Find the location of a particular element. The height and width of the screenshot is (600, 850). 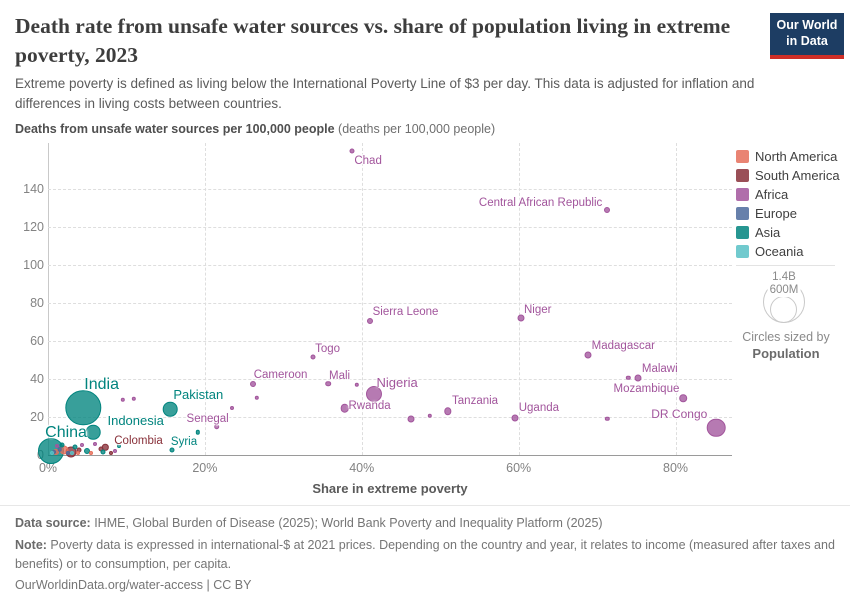

data-point-syria is located at coordinates (172, 450).